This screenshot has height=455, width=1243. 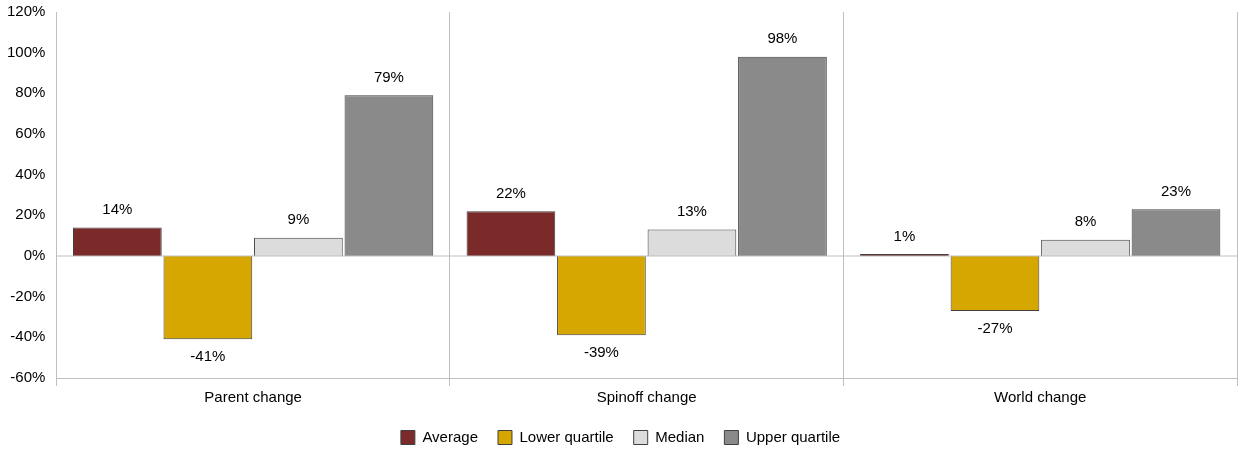 What do you see at coordinates (253, 397) in the screenshot?
I see `x-tick-label: Parent change` at bounding box center [253, 397].